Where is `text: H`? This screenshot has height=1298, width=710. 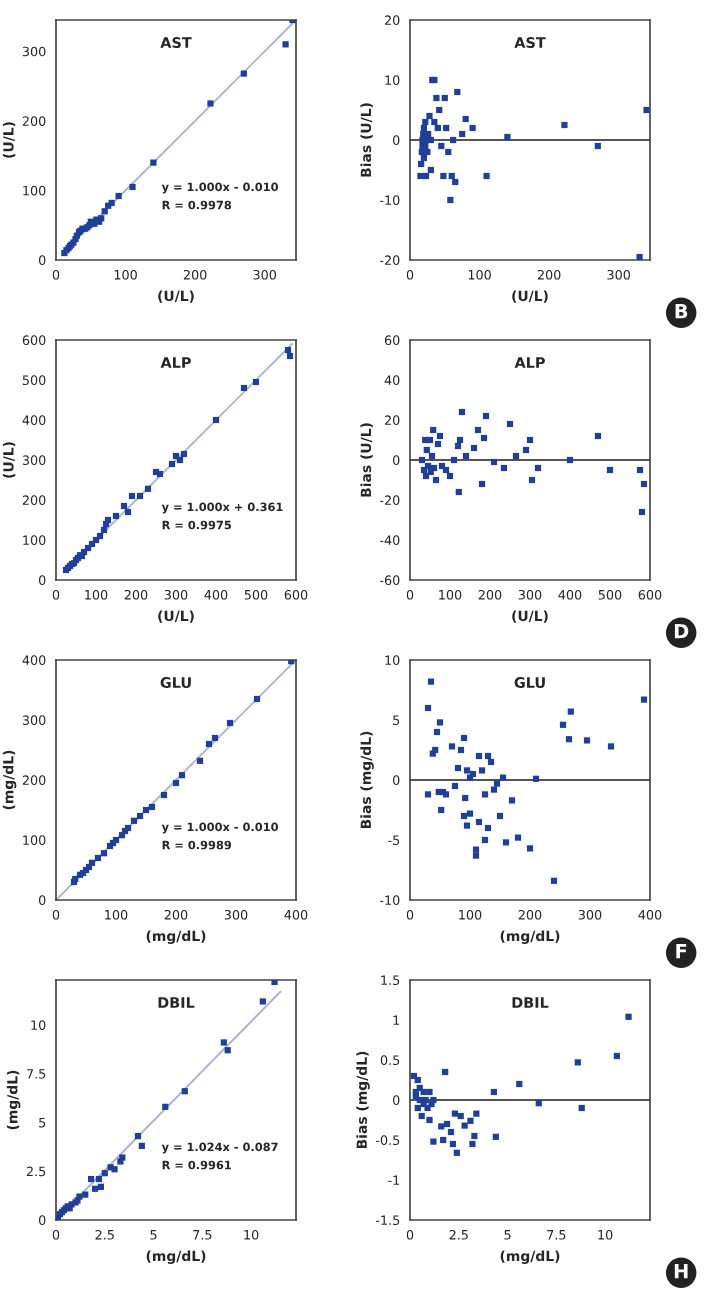 text: H is located at coordinates (681, 1271).